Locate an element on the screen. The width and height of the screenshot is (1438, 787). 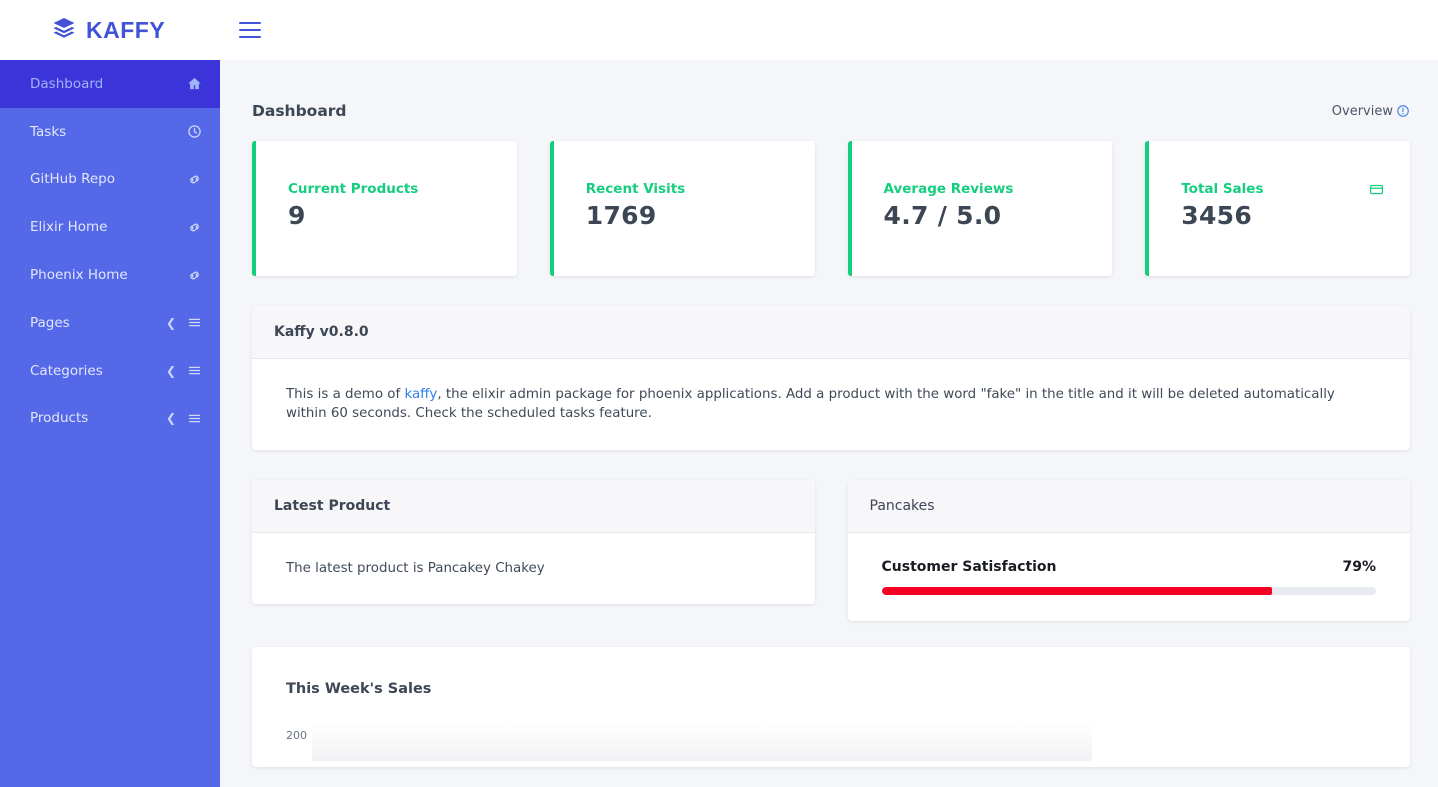
page-header: Dashboard Overview is located at coordinates (829, 90).